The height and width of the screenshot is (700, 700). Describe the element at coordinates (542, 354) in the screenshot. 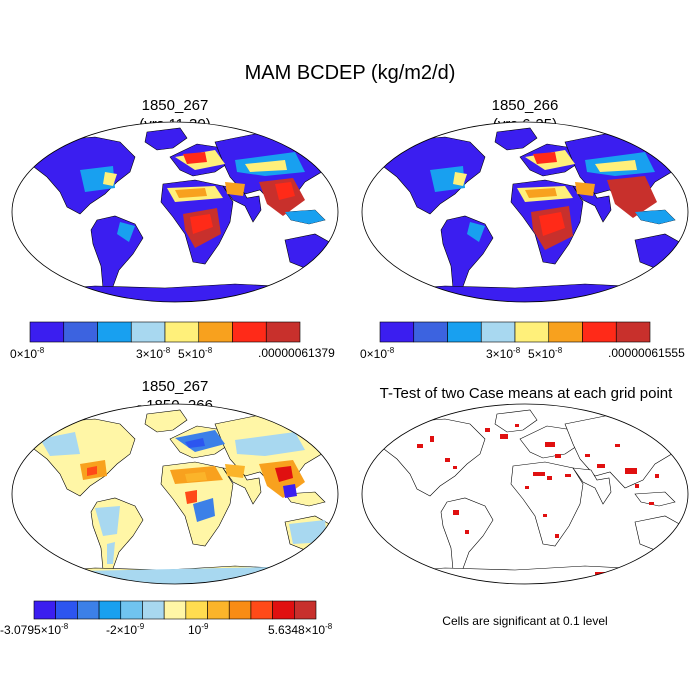

I see `colorbar-case2-label-2-base: 5×10` at that location.